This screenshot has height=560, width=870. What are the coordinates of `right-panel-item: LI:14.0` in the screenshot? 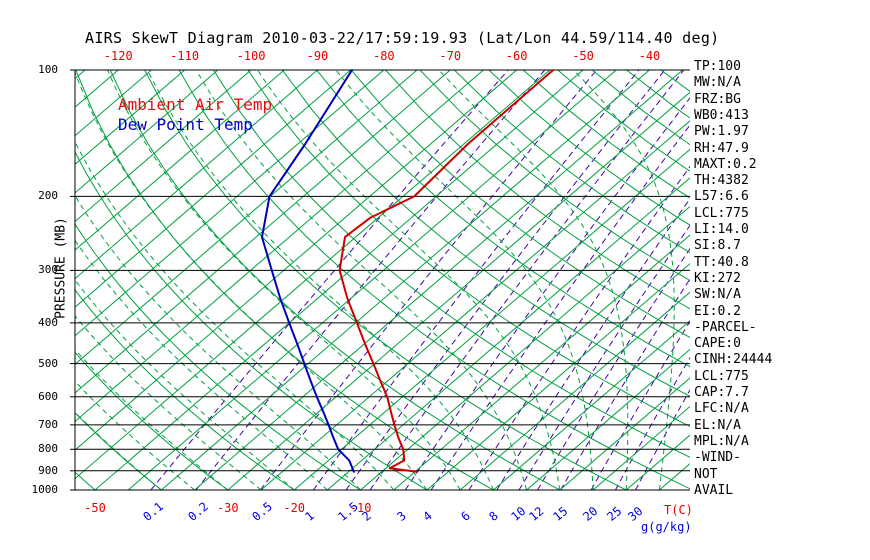 It's located at (721, 229).